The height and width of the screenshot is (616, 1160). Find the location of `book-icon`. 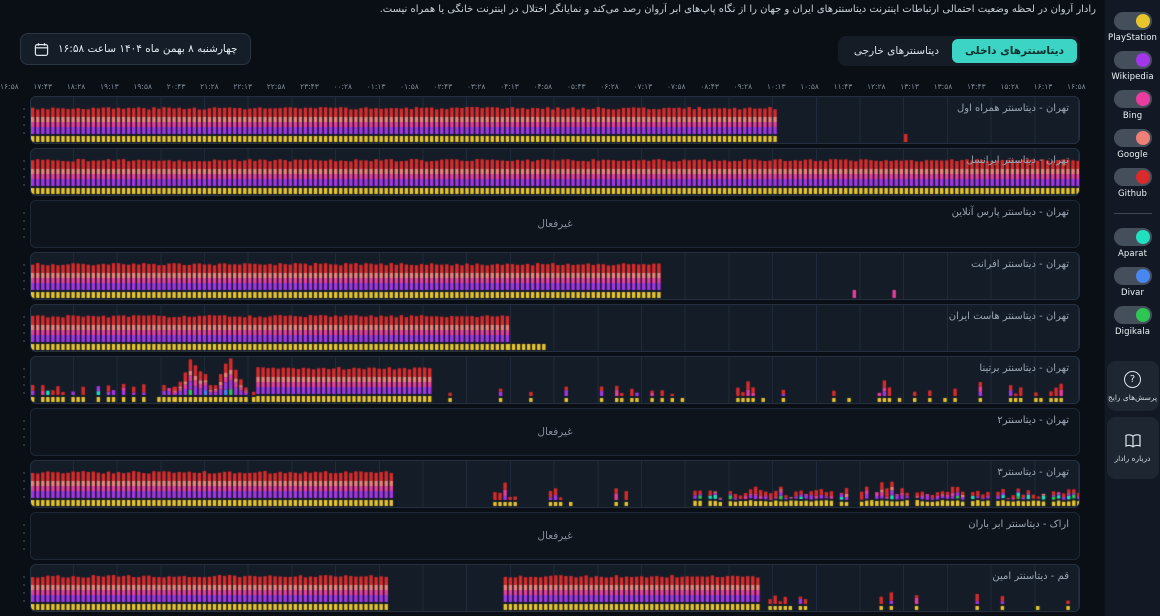

book-icon is located at coordinates (1133, 441).